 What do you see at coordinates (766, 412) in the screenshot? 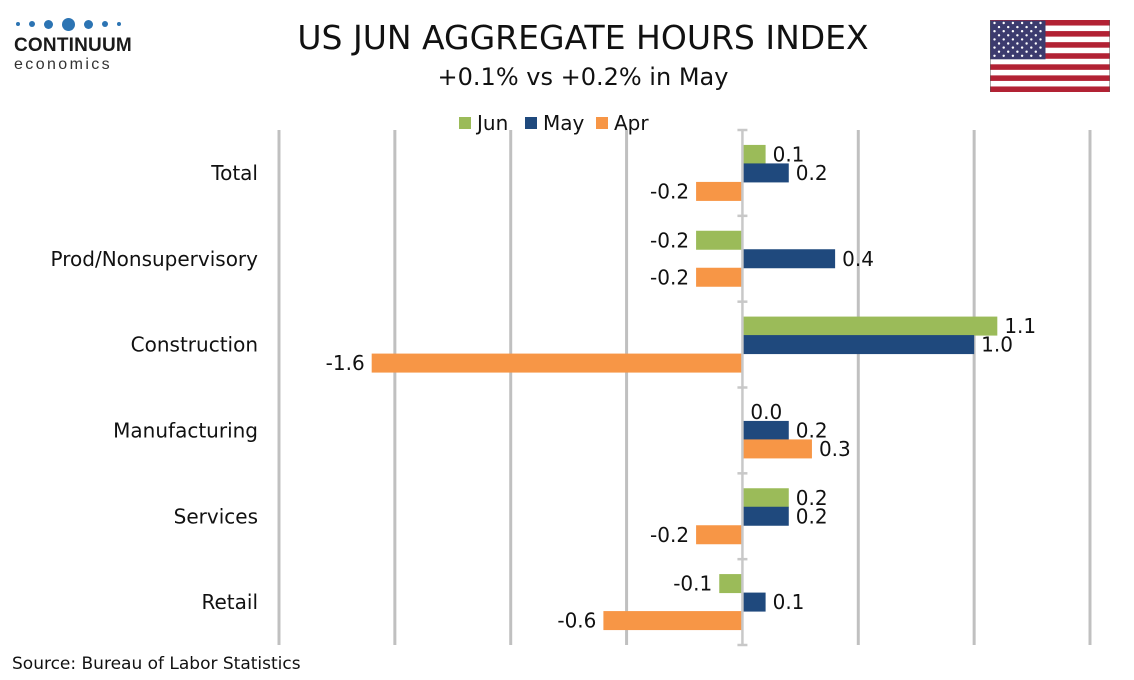
I see `data-label: 0.0` at bounding box center [766, 412].